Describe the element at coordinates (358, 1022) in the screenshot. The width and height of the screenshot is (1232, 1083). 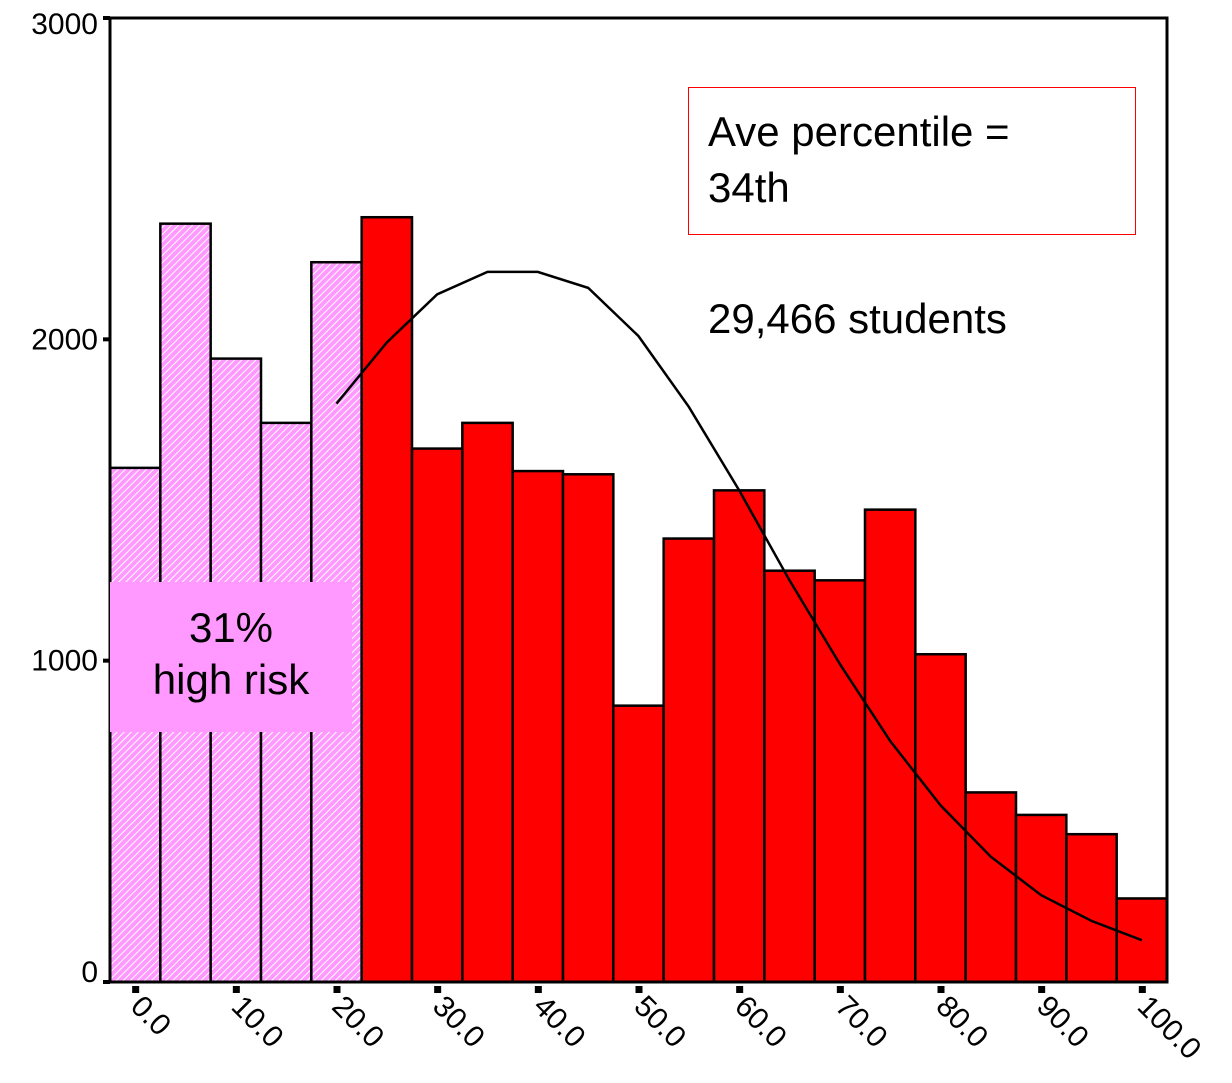
I see `x-tick-label: 20.0` at that location.